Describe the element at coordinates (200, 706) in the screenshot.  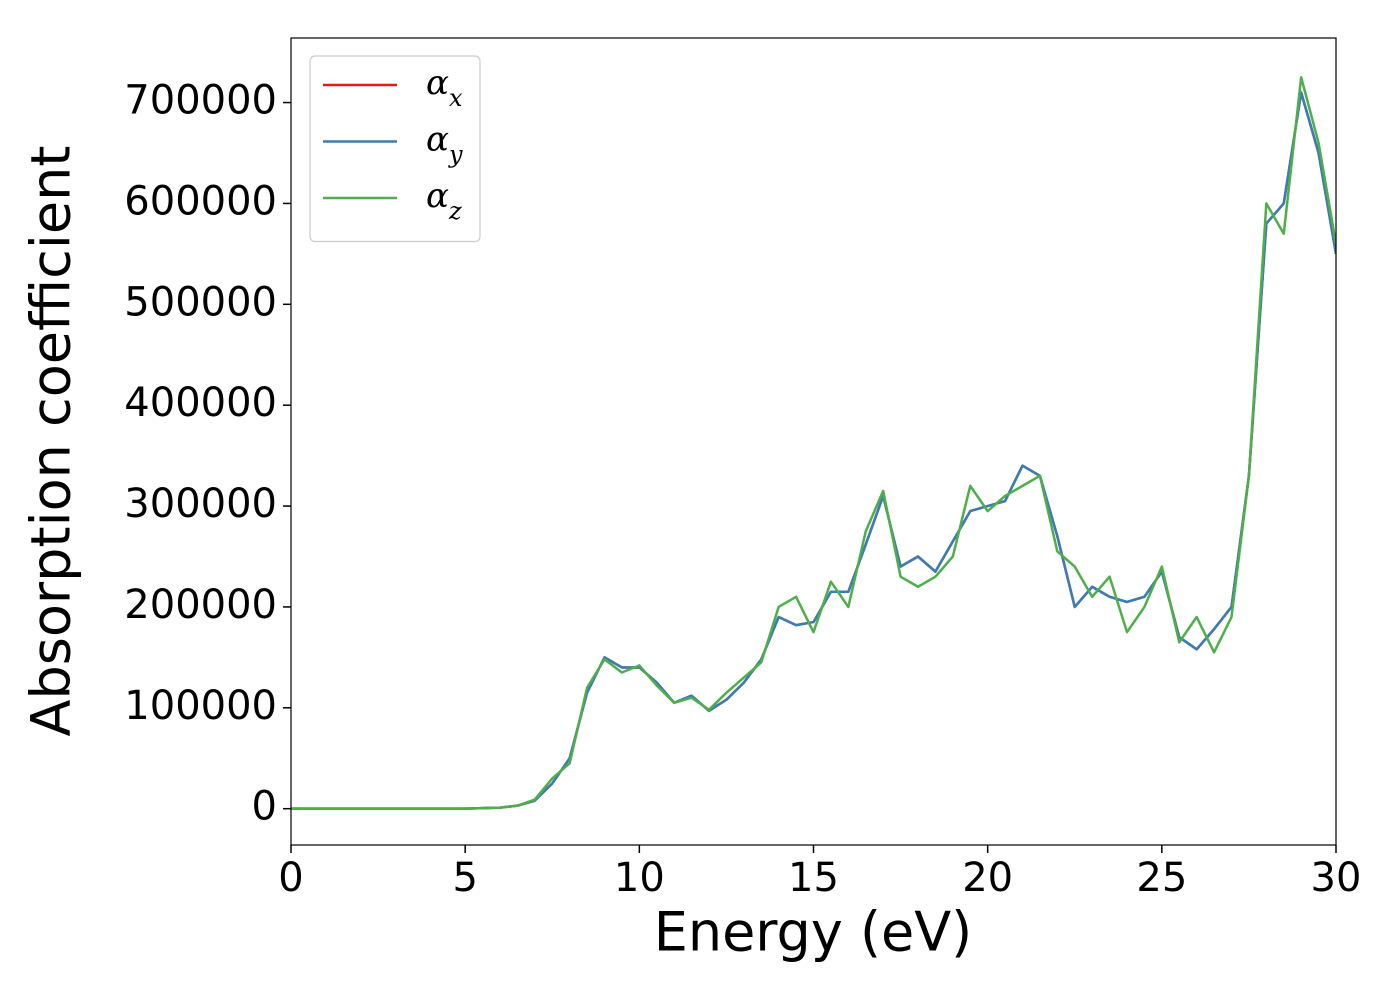
I see `y-tick-label: 100000` at that location.